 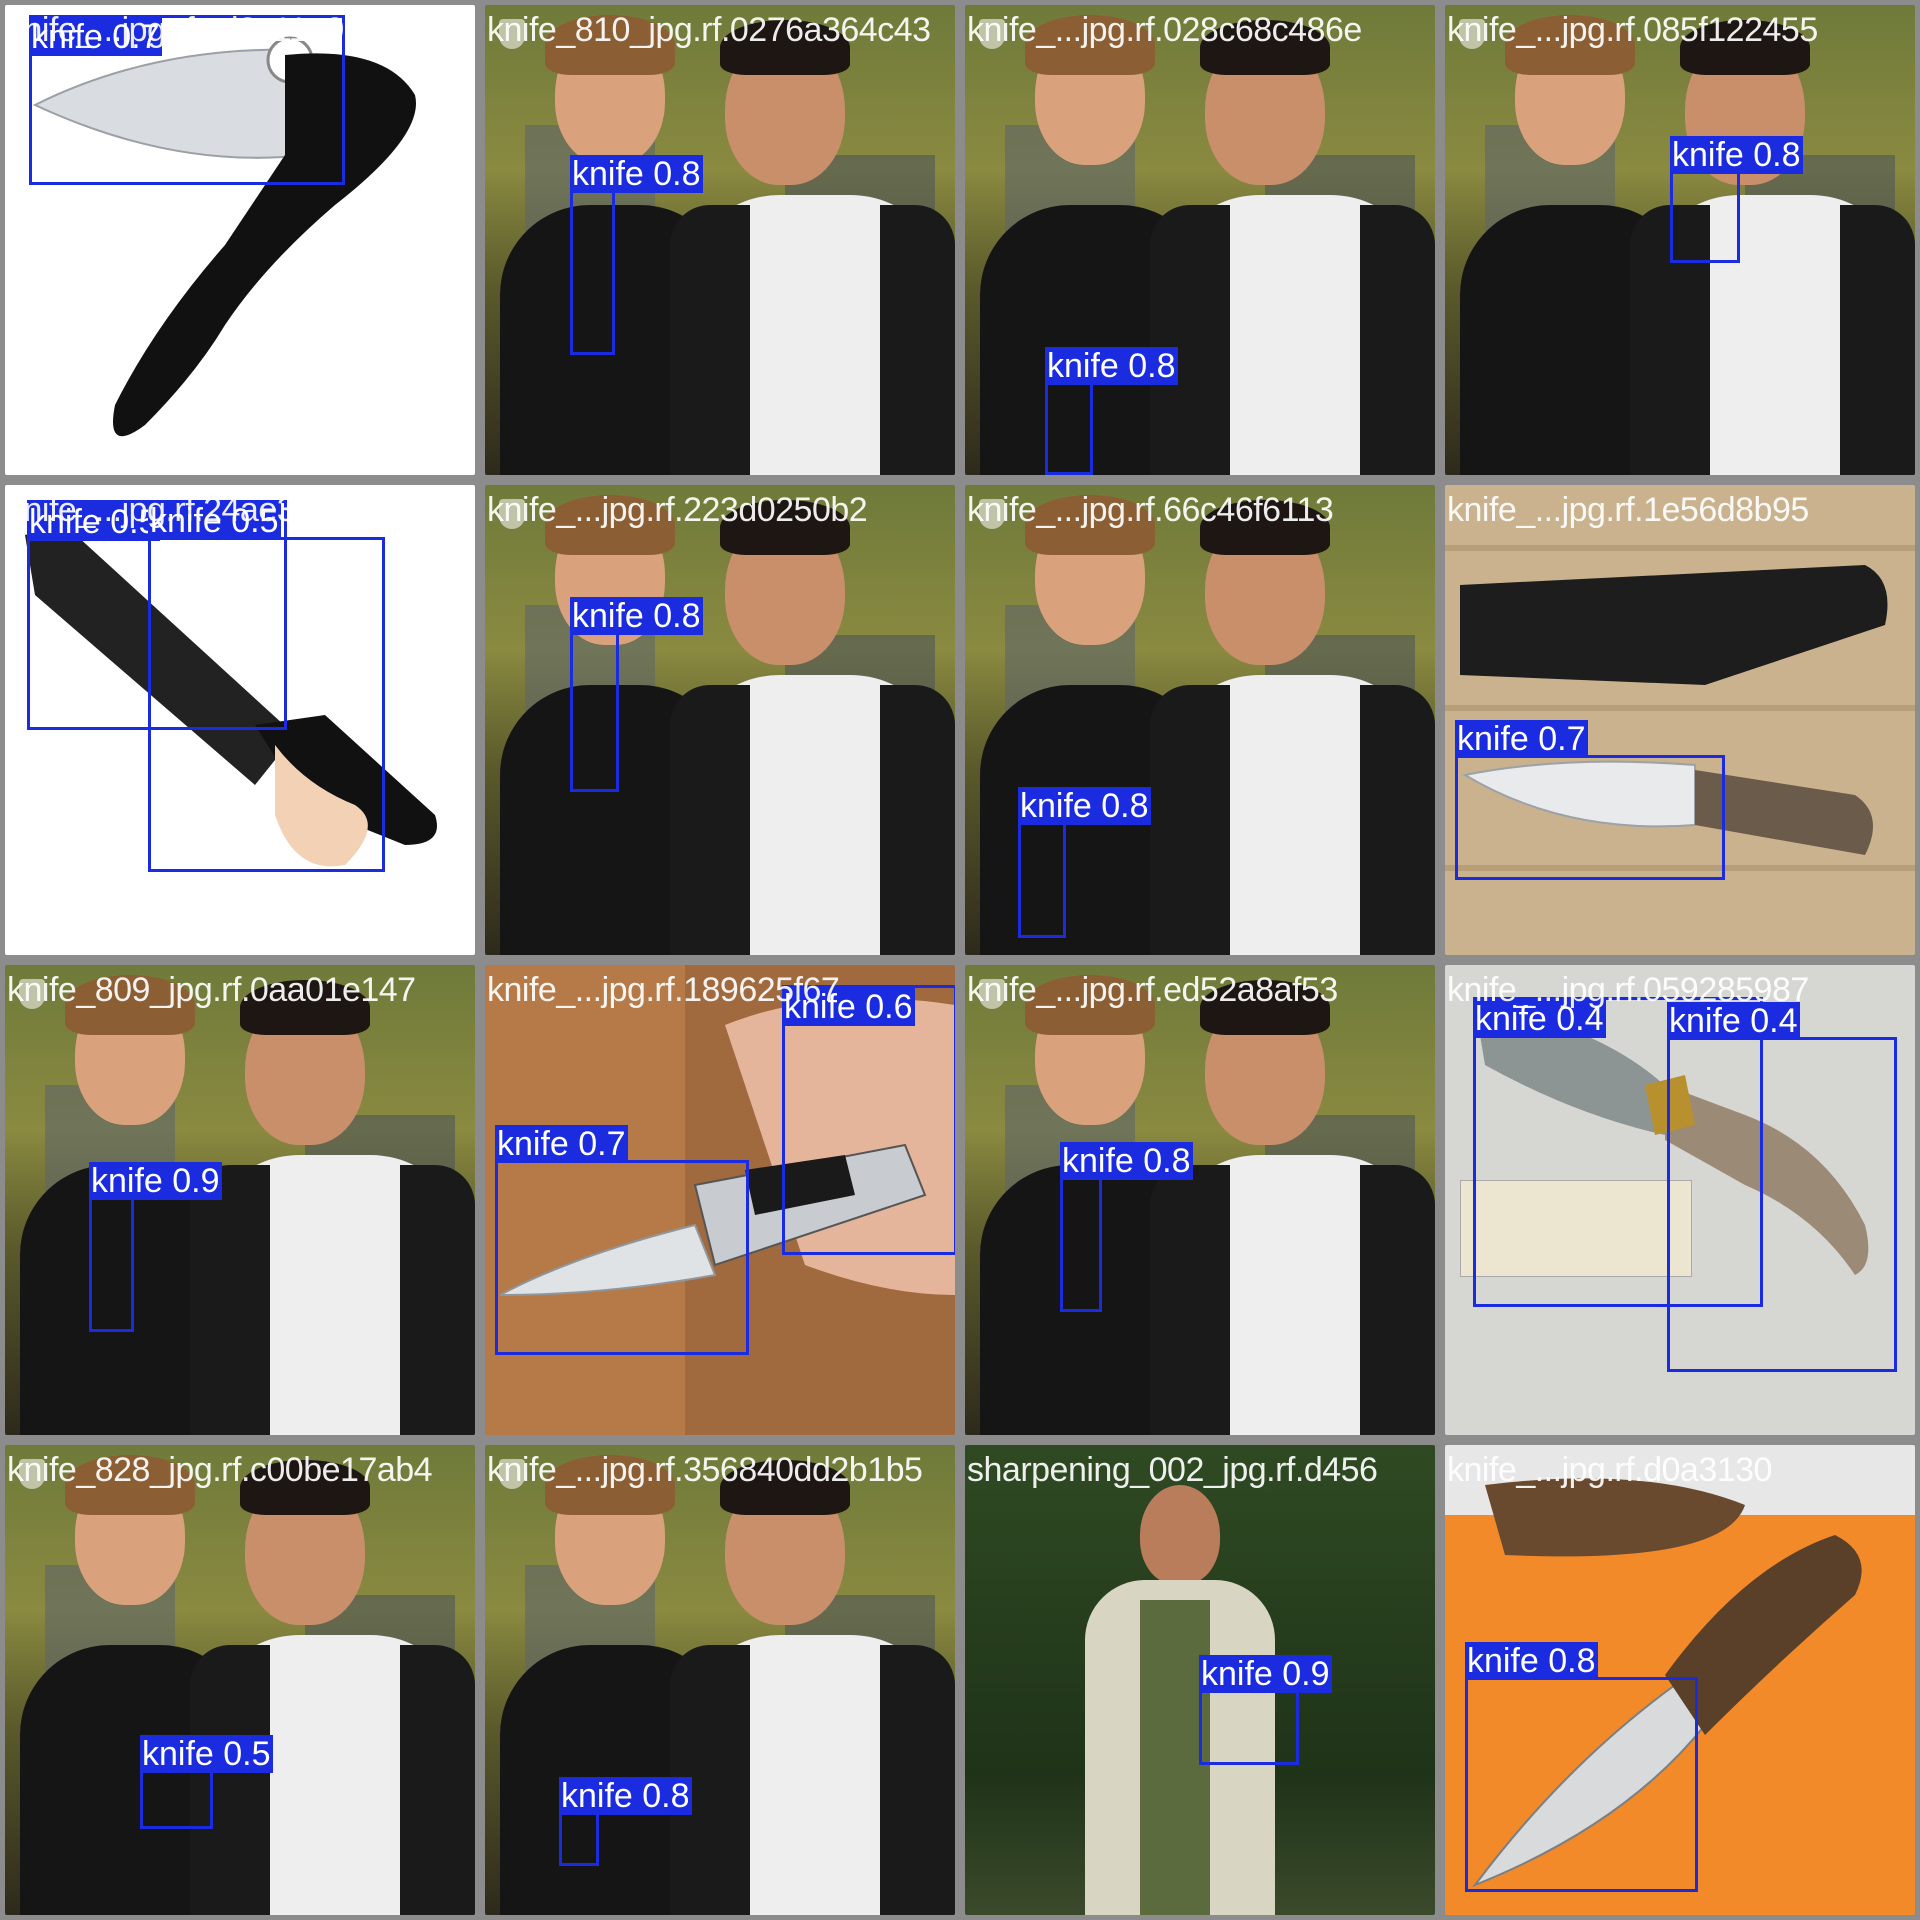 What do you see at coordinates (1164, 30) in the screenshot?
I see `tile-filename: knife_...jpg.rf.028c68c486e` at bounding box center [1164, 30].